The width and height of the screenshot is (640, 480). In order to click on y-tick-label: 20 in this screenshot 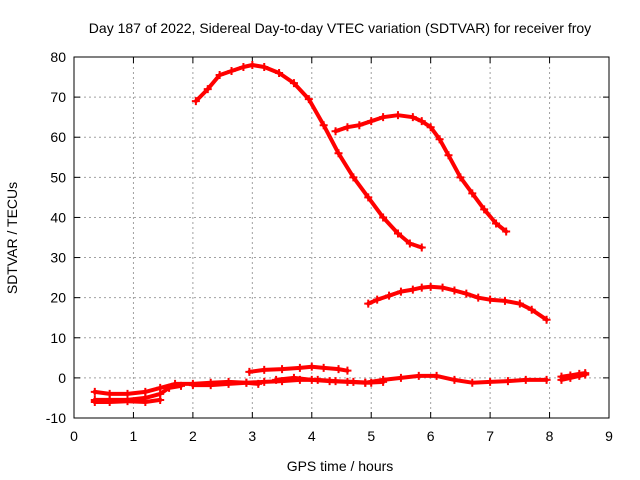, I will do `click(58, 298)`.